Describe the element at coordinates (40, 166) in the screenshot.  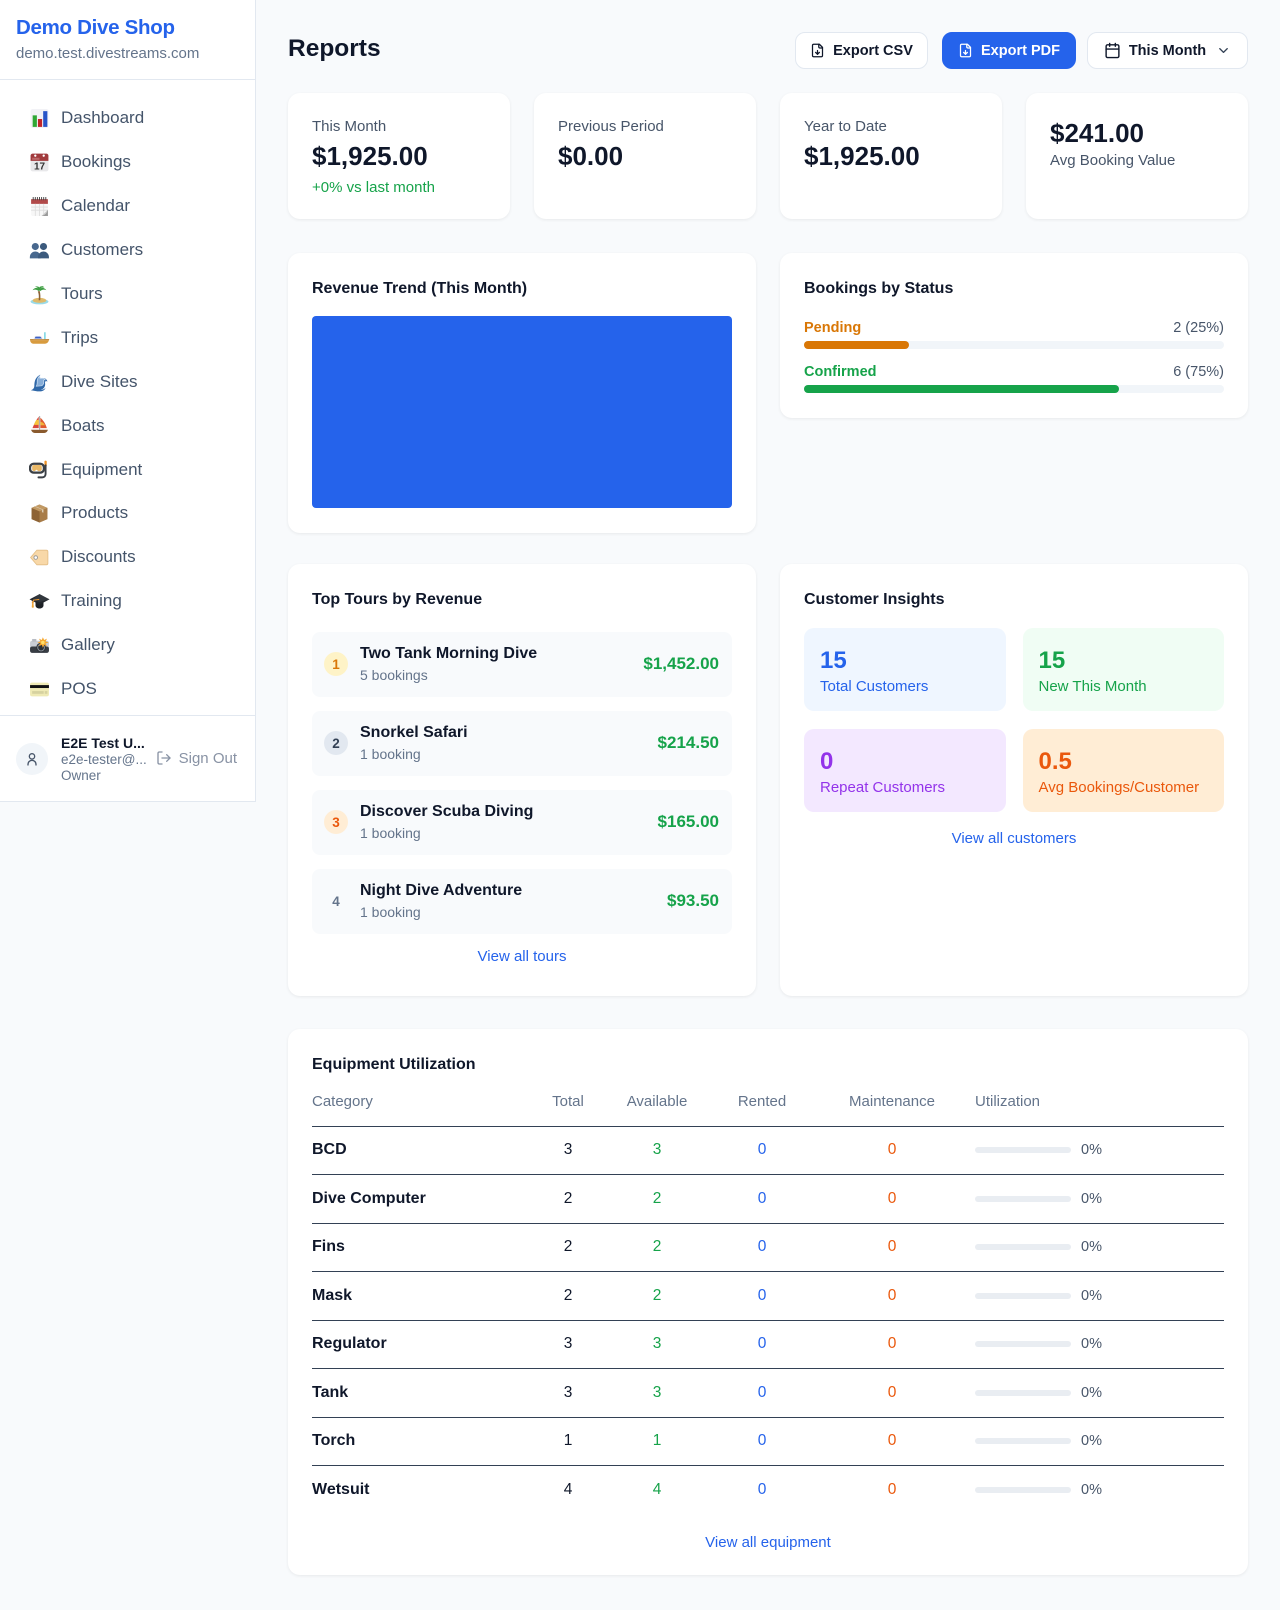
I see `svg-text: 17` at that location.